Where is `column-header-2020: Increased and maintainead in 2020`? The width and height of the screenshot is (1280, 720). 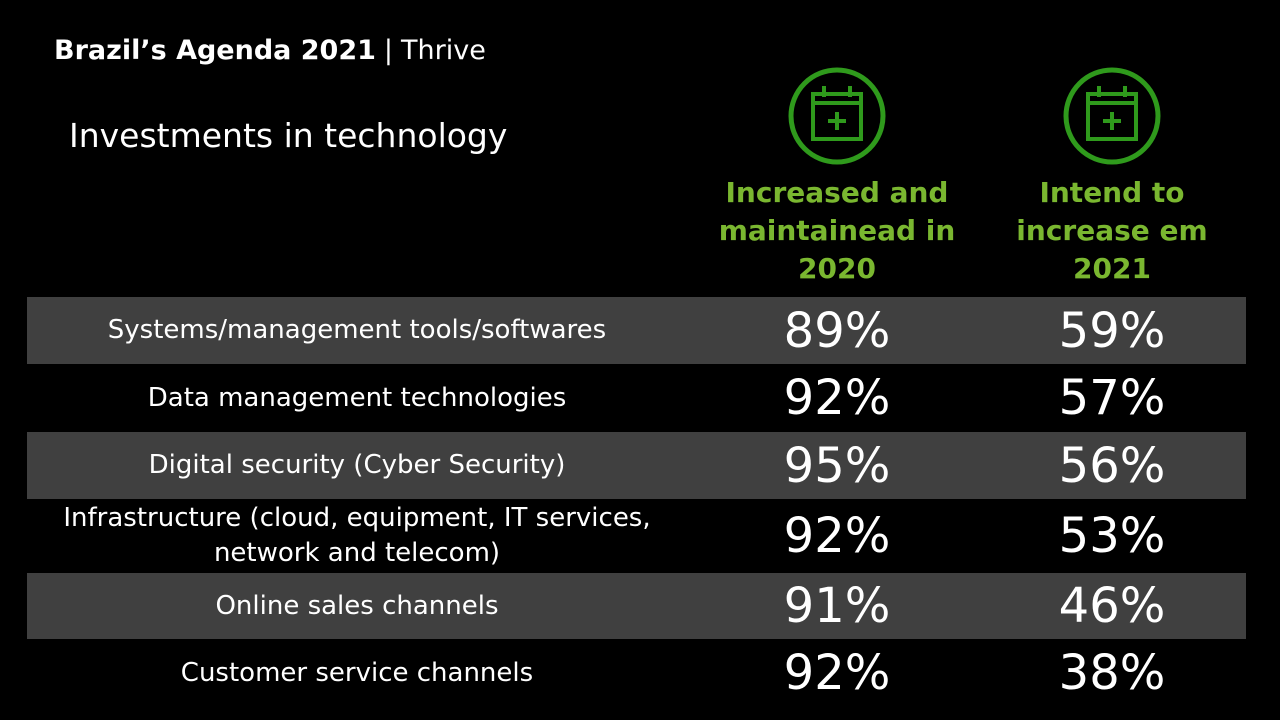
column-header-2020: Increased and maintainead in 2020 is located at coordinates (837, 177).